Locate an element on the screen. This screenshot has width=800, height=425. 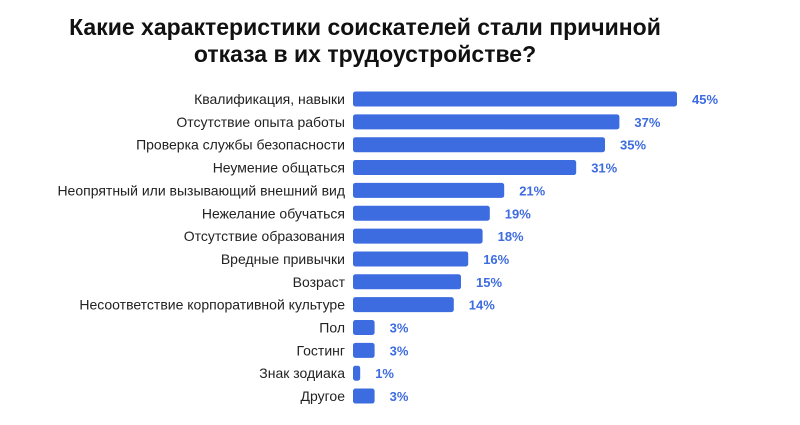
category-label: Проверка службы безопасности is located at coordinates (240, 145).